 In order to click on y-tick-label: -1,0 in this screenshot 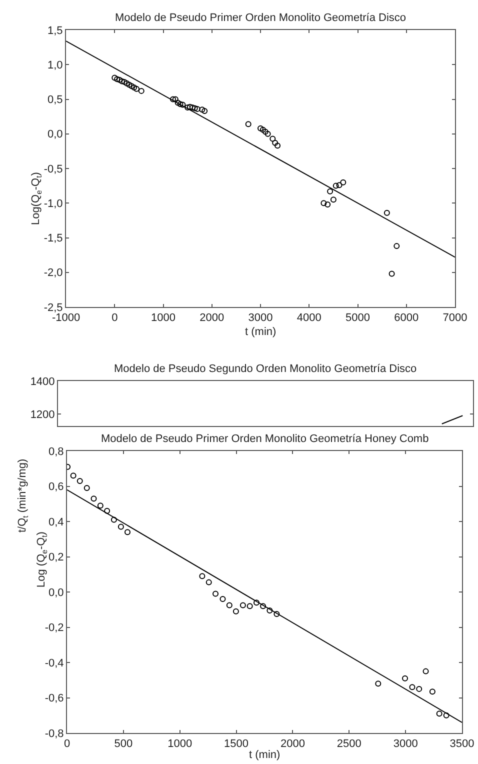, I will do `click(53, 204)`.